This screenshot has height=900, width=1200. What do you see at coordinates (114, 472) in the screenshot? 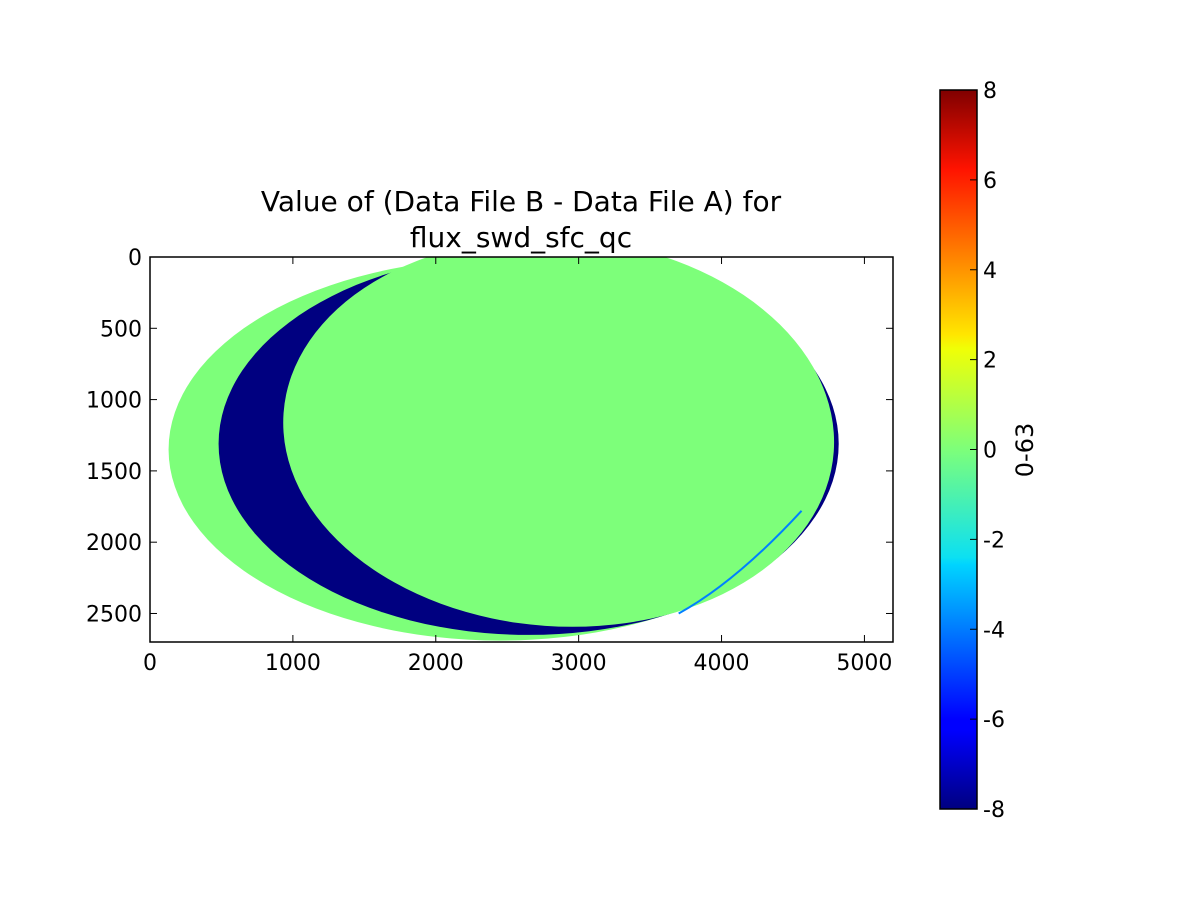
I see `y-tick-label: 1500` at bounding box center [114, 472].